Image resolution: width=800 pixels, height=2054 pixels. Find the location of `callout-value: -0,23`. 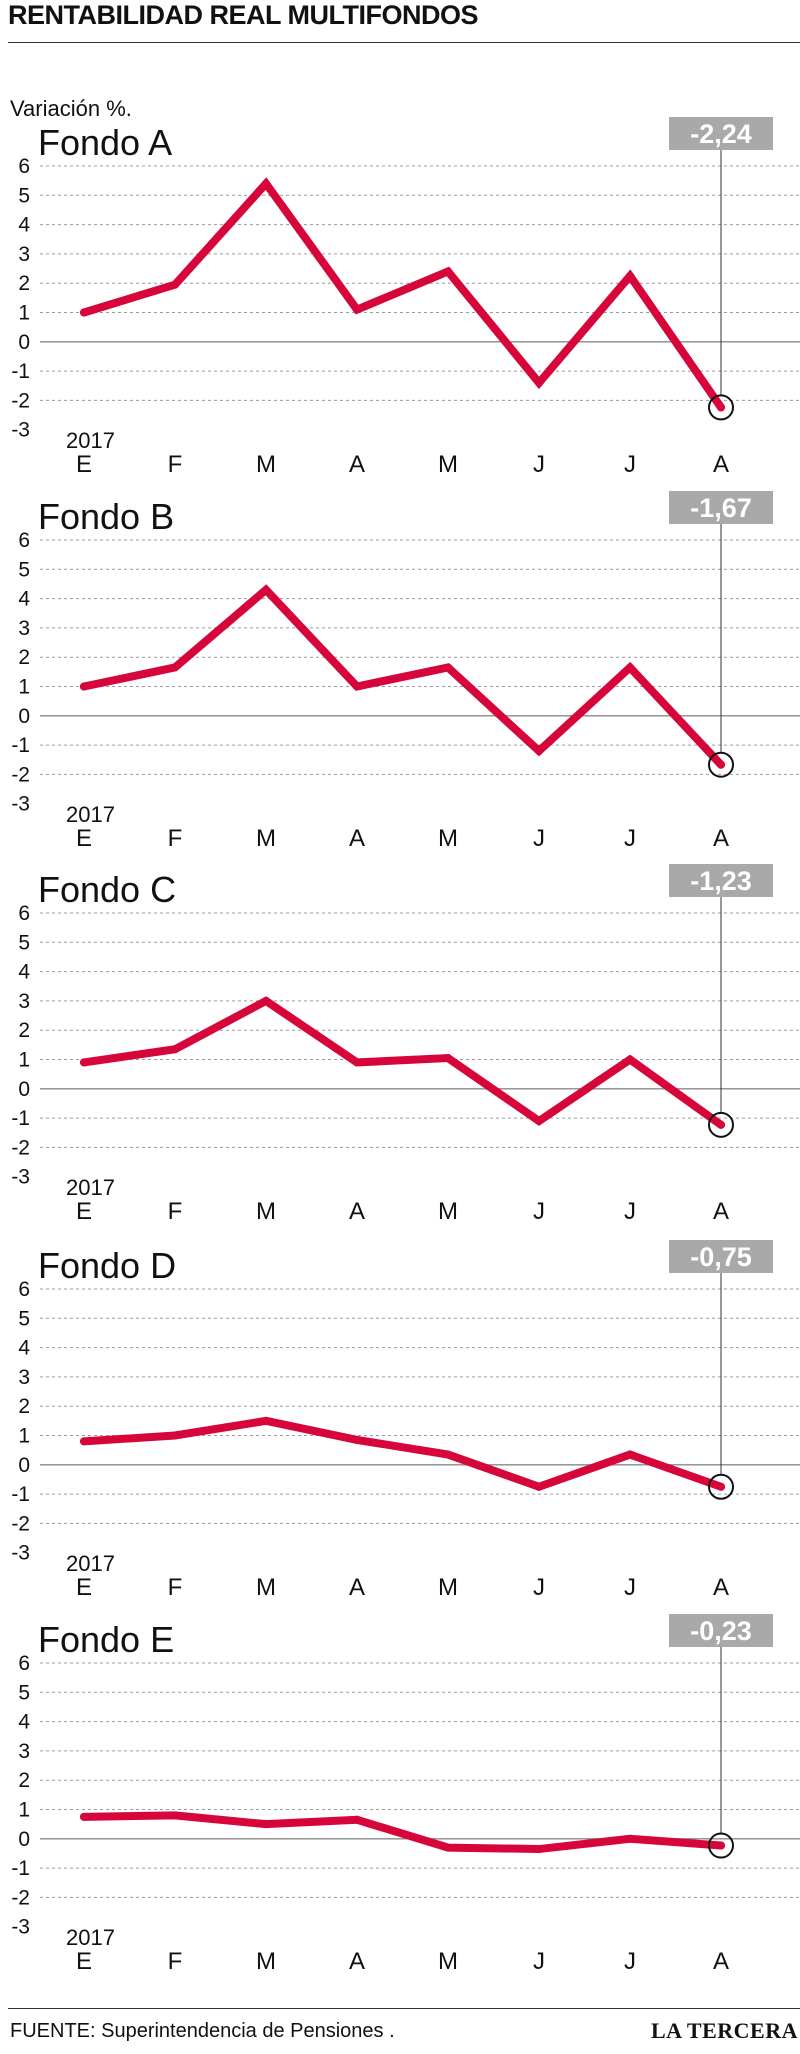

callout-value: -0,23 is located at coordinates (721, 1631).